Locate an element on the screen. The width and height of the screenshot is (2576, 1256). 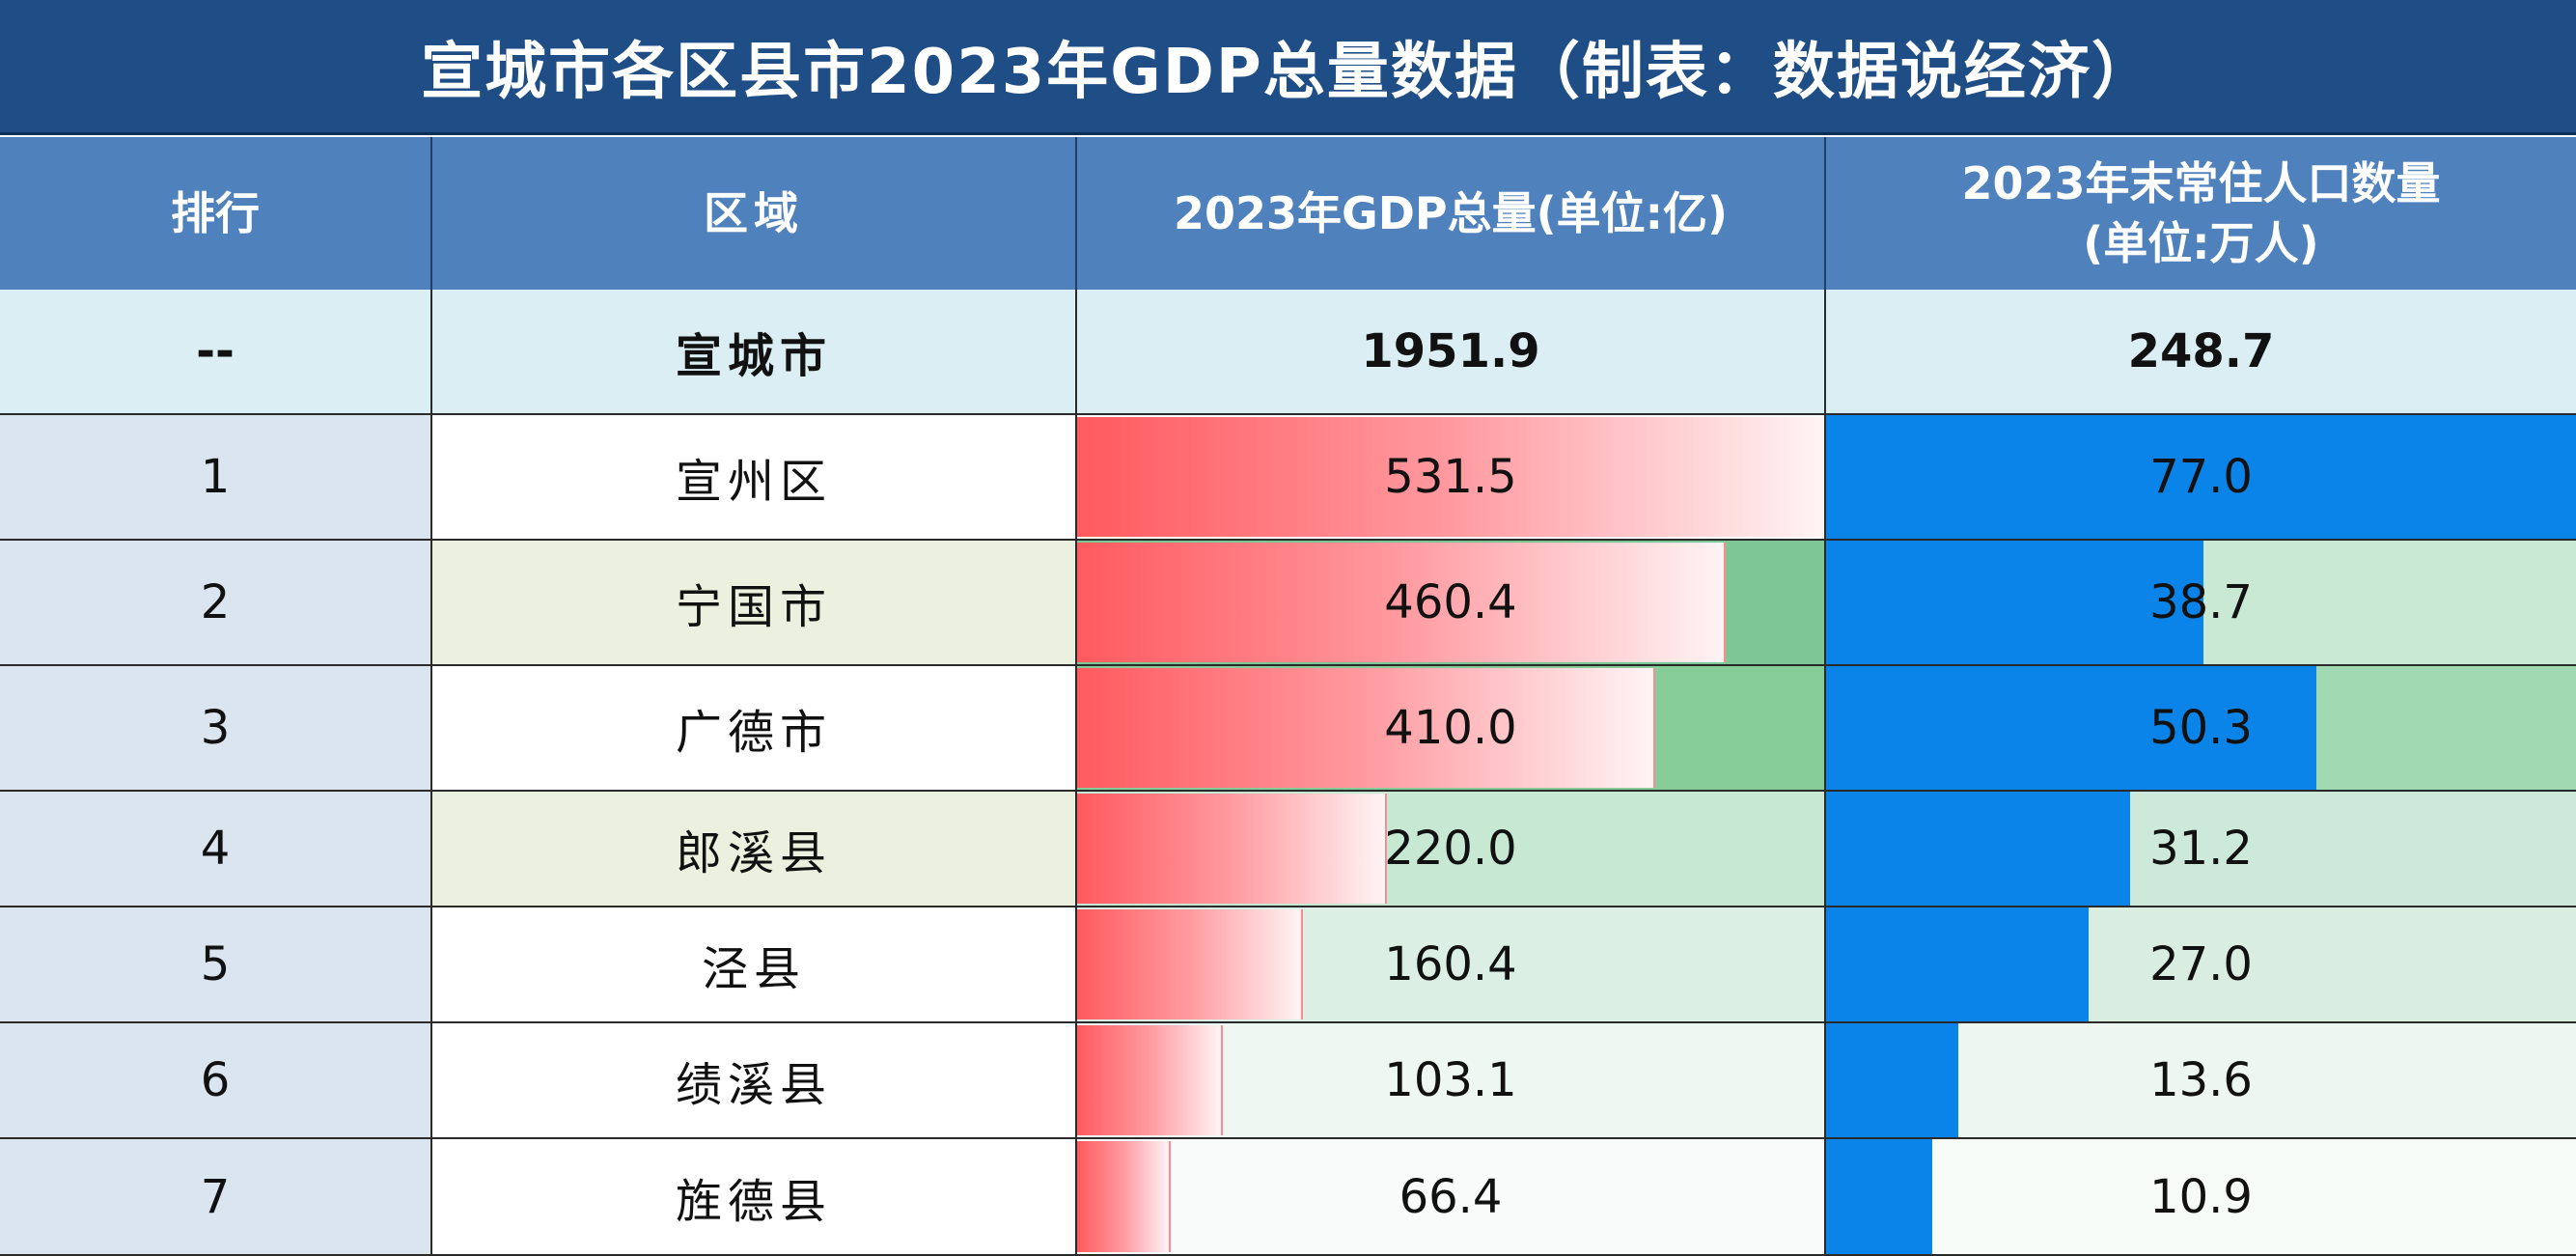
pop-value: 13.6 is located at coordinates (2201, 1080).